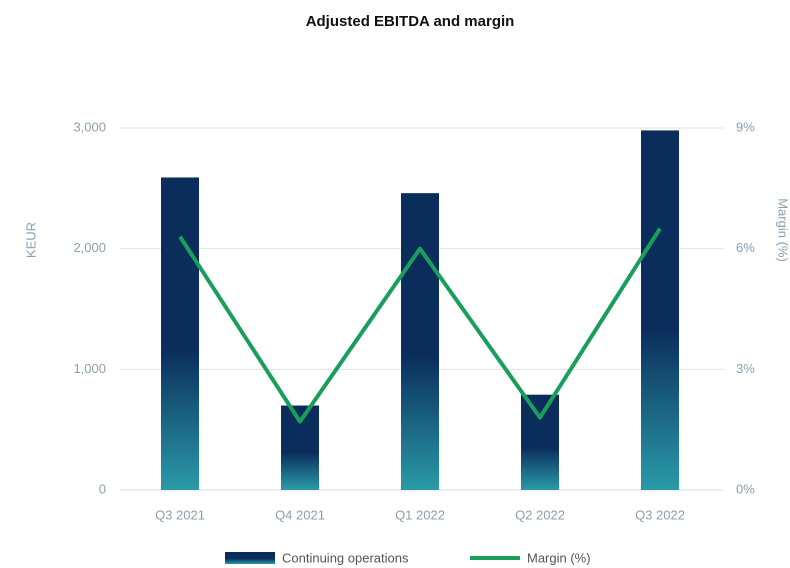 The height and width of the screenshot is (568, 790). What do you see at coordinates (410, 21) in the screenshot?
I see `chart-title: Adjusted EBITDA and margin` at bounding box center [410, 21].